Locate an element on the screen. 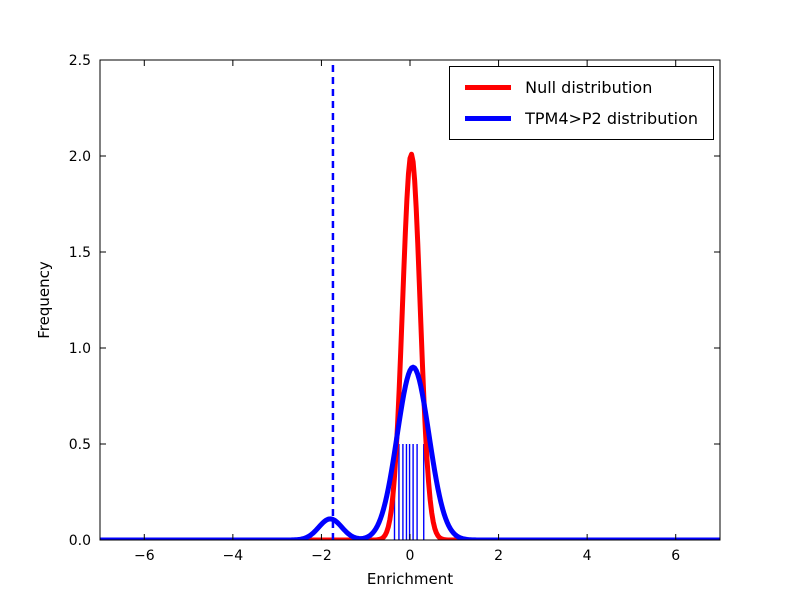 The image size is (800, 600). y-tick-label: 2.5 is located at coordinates (80, 61).